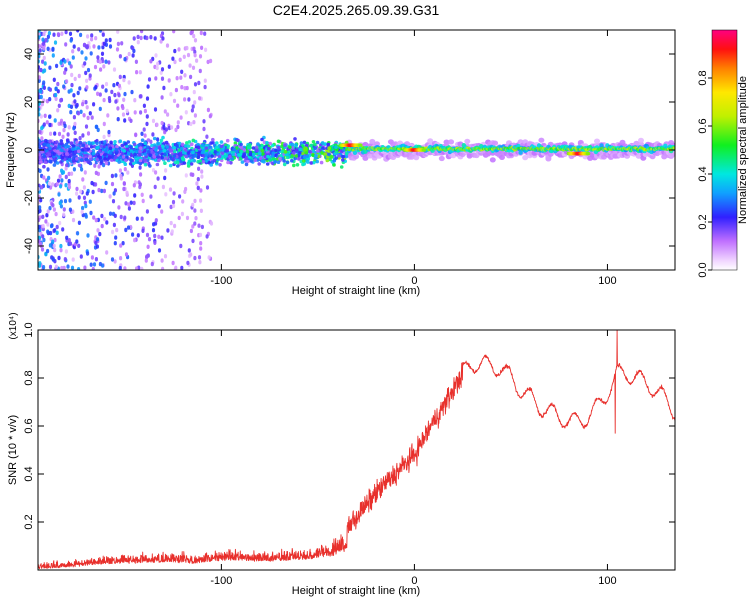 The image size is (750, 600). What do you see at coordinates (29, 521) in the screenshot?
I see `snr-y-tick-label: 0.2` at bounding box center [29, 521].